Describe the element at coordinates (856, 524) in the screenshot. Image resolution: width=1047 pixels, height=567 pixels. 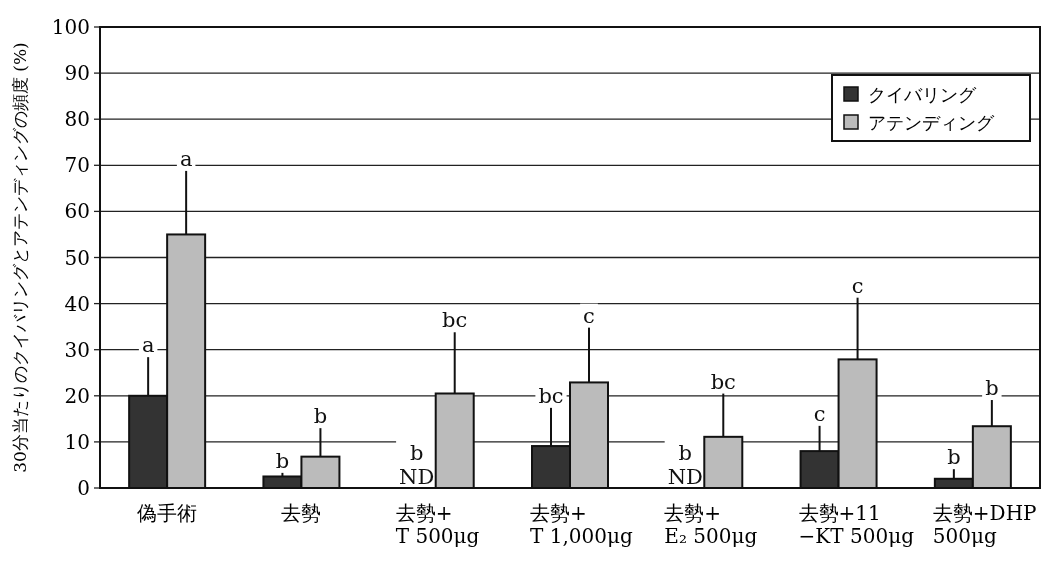
I see `x-tick-label: 去勢+11 −KT 500μg` at that location.